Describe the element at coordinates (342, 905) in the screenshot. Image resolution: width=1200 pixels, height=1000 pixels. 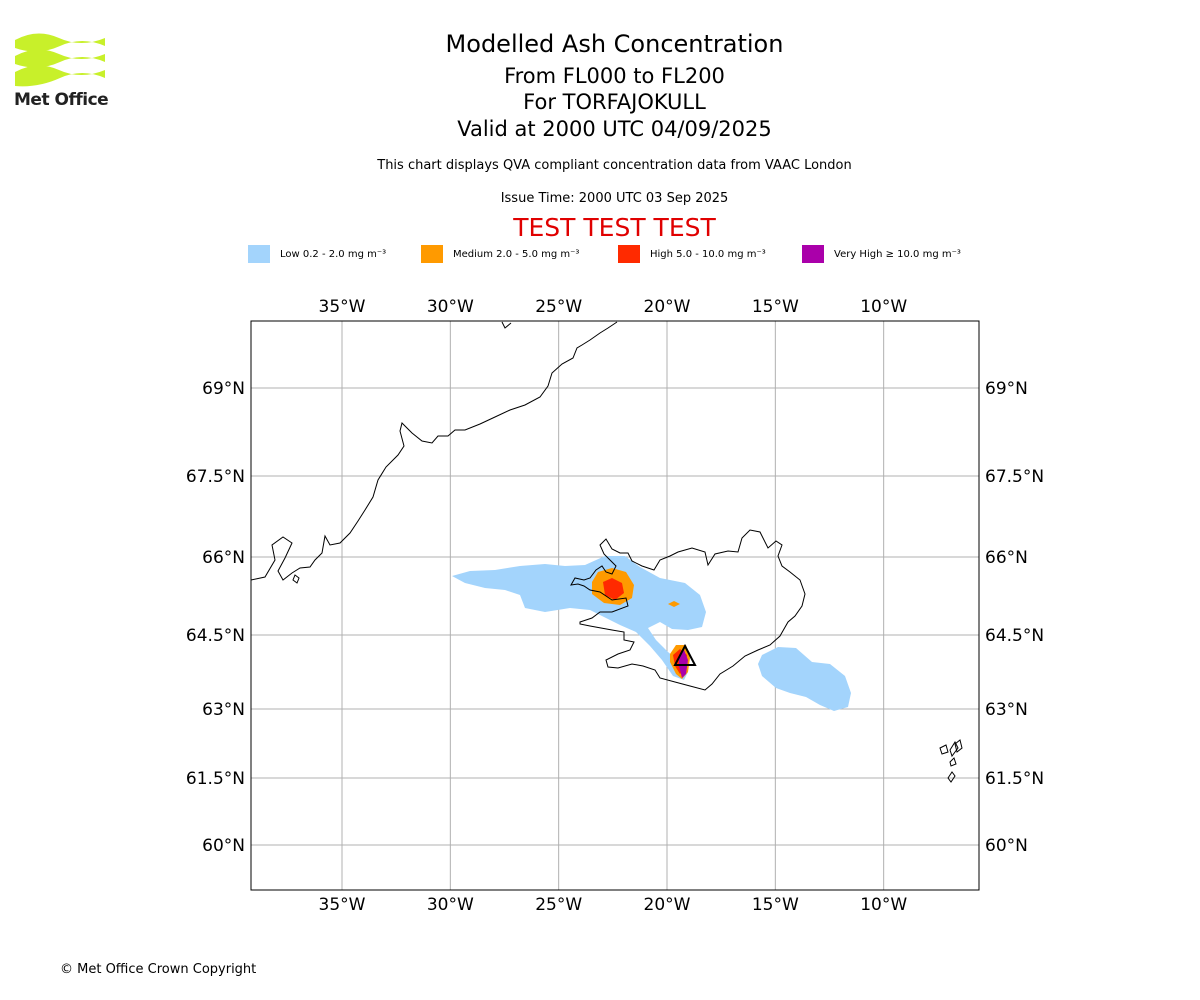
I see `lon-tick-label-bottom: 35°W` at that location.